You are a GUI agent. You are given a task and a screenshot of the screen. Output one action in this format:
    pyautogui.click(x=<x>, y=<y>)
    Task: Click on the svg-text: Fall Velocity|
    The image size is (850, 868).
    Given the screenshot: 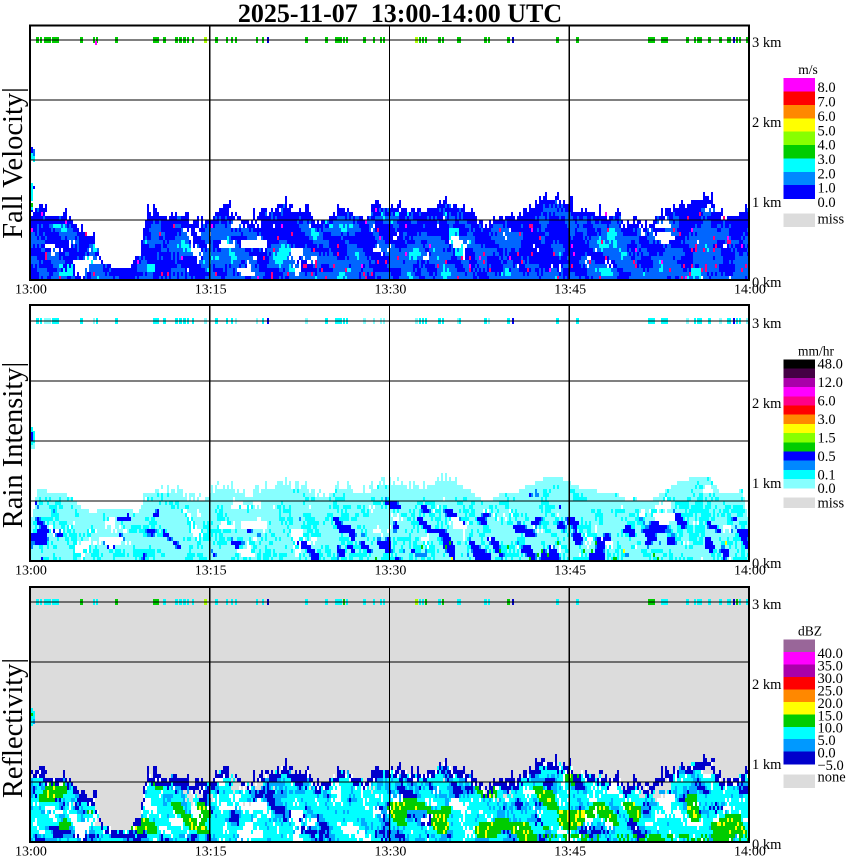 What is the action you would take?
    pyautogui.click(x=14, y=163)
    